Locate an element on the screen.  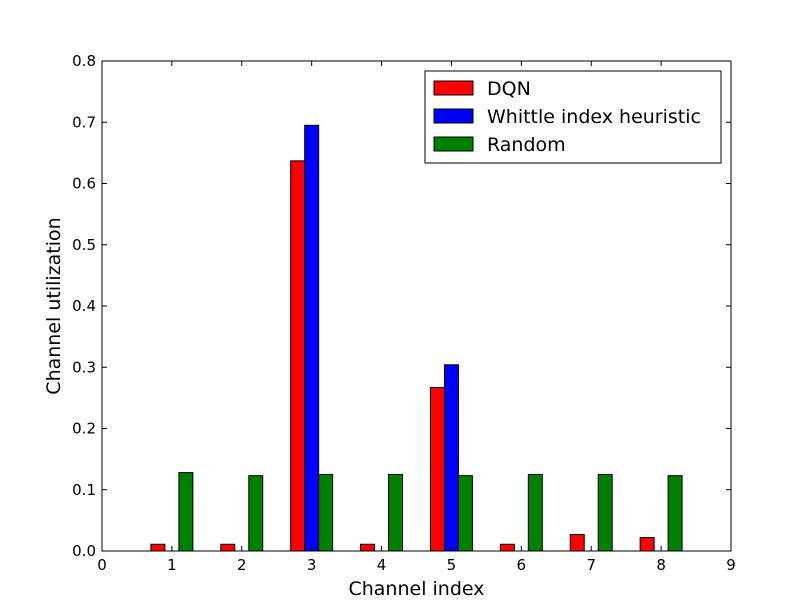
legend: DQN Whittle index heuristic Random is located at coordinates (573, 117).